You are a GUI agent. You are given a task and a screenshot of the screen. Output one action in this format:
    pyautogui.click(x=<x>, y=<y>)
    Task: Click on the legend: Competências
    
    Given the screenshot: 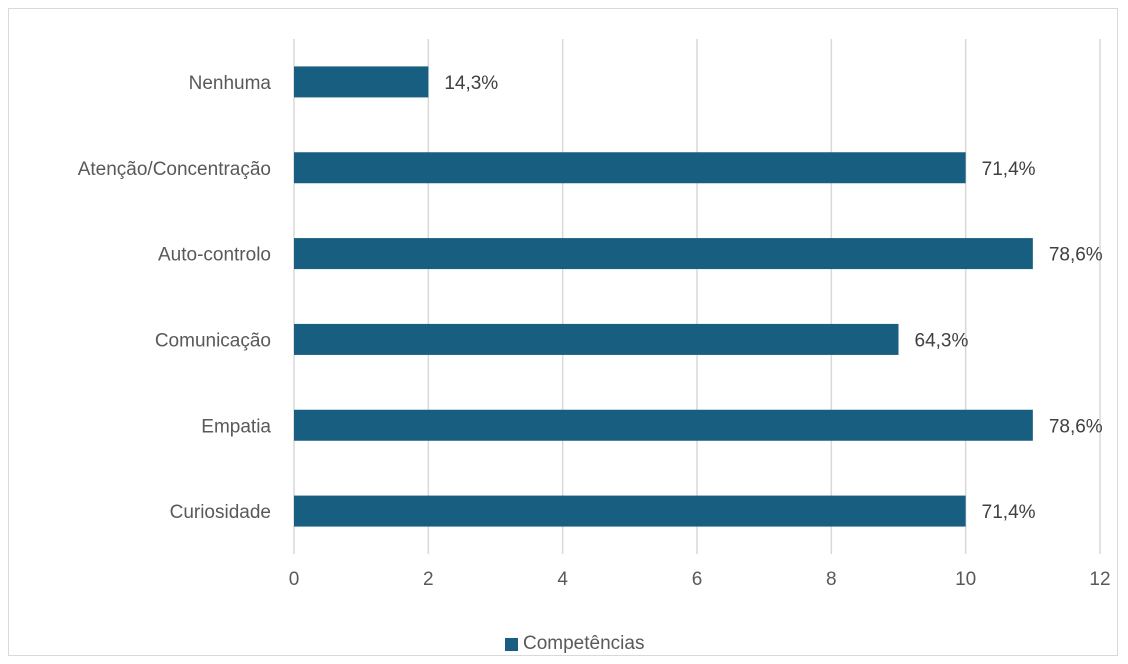 What is the action you would take?
    pyautogui.click(x=574, y=644)
    